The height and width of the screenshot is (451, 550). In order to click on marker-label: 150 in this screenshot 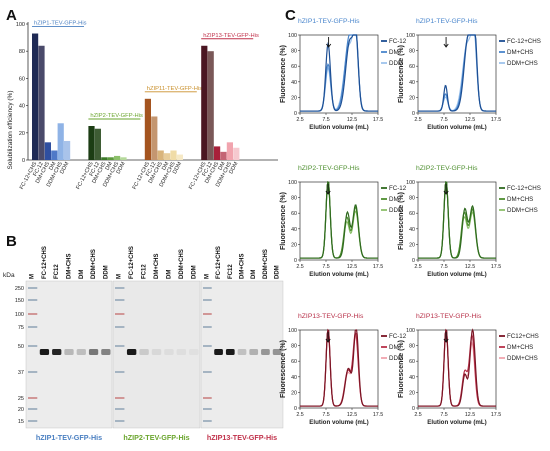, I will do `click(19, 301)`.